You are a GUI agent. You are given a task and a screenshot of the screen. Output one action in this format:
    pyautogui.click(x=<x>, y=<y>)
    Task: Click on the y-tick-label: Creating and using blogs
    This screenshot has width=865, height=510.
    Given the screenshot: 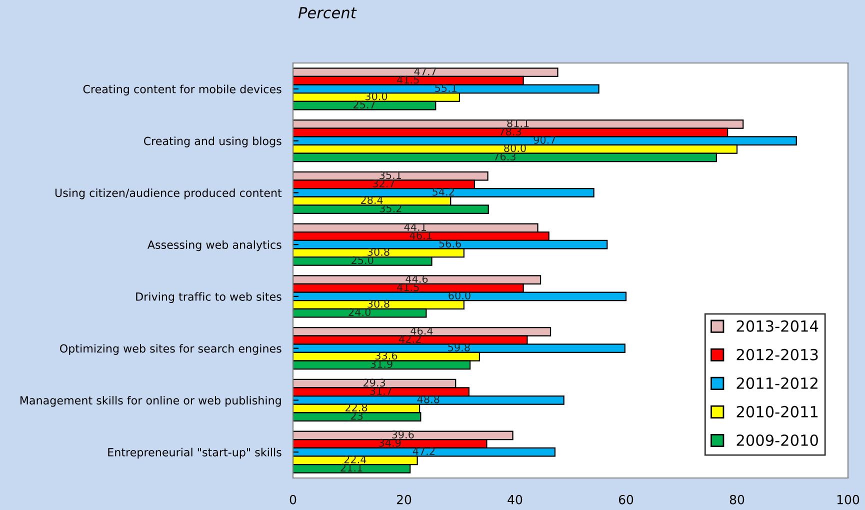 What is the action you would take?
    pyautogui.click(x=213, y=142)
    